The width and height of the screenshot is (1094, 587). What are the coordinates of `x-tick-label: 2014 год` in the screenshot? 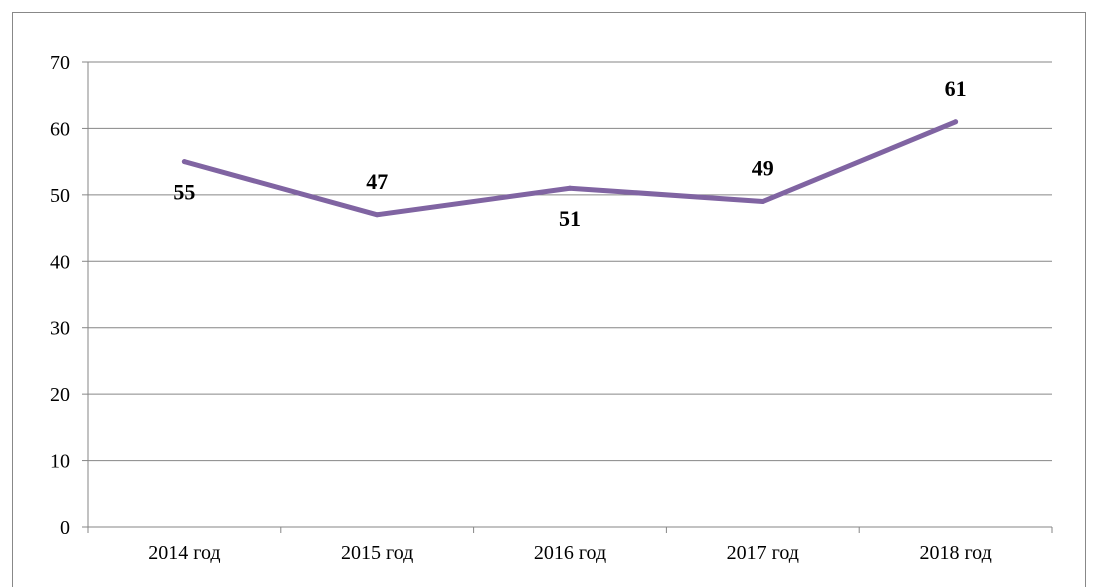 It's located at (184, 553).